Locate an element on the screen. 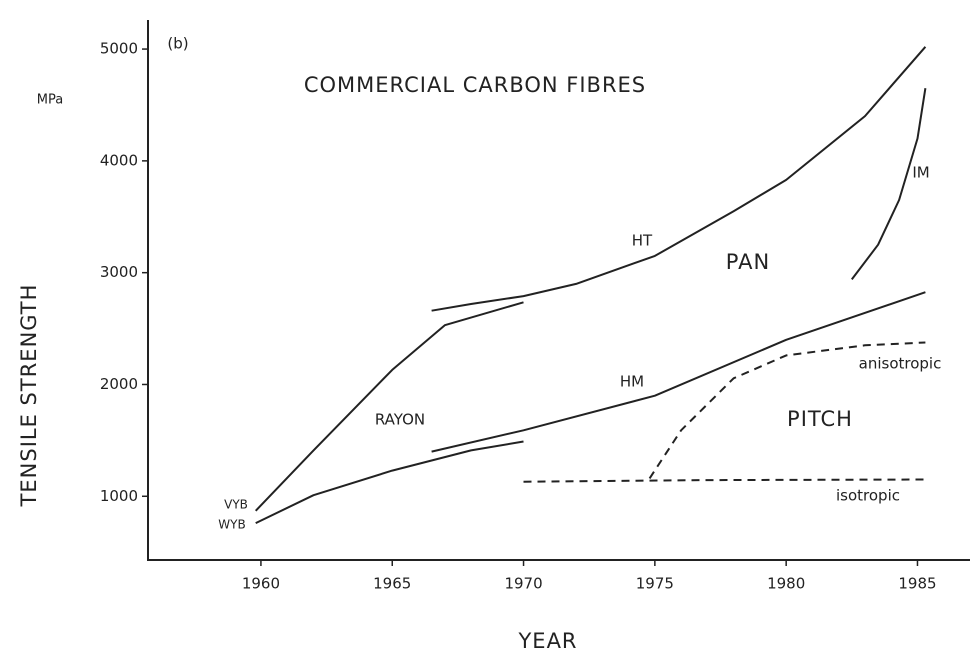  annotation: PITCH is located at coordinates (820, 419).